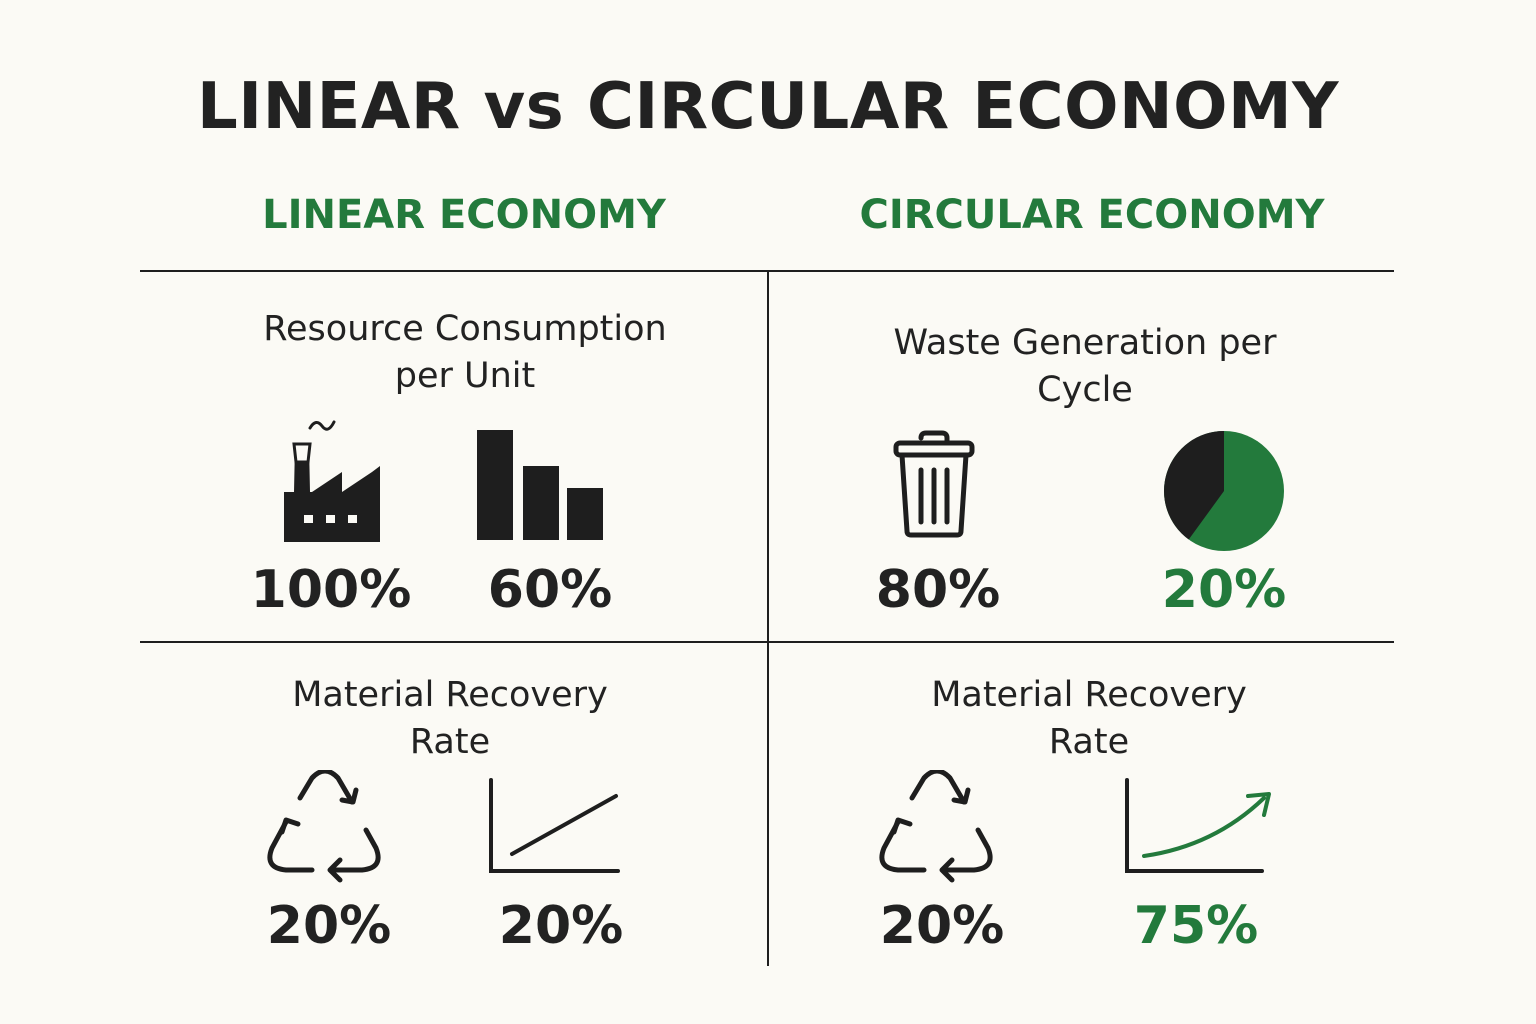 This screenshot has height=1024, width=1536. Describe the element at coordinates (1198, 826) in the screenshot. I see `rising-curve-chart-icon` at that location.